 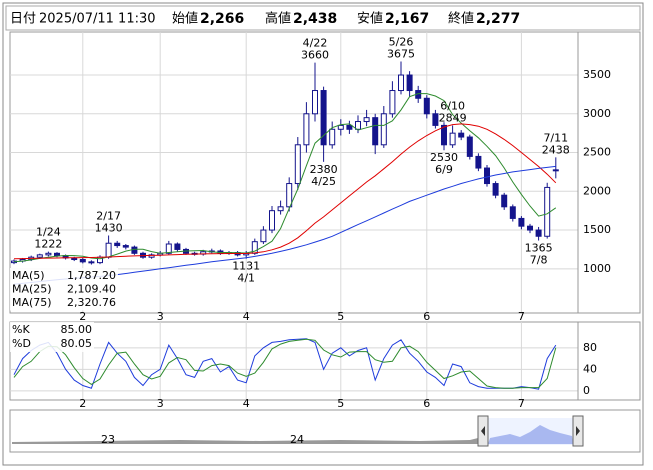 I want to click on annotation-value: 2380, so click(x=324, y=169).